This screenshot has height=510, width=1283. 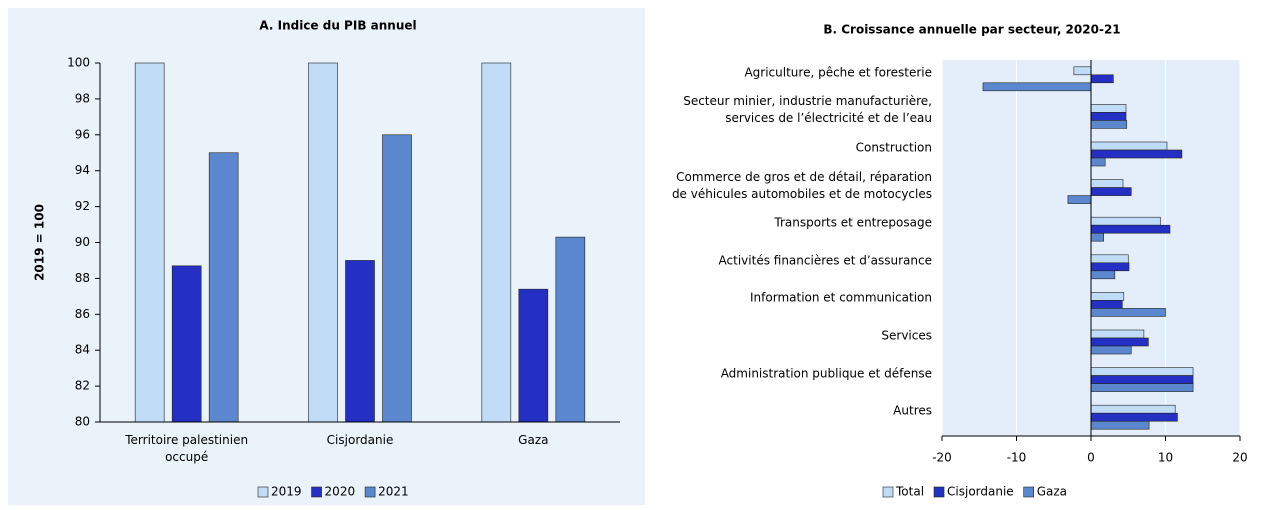 I want to click on x-tick-label: 20, so click(x=1239, y=458).